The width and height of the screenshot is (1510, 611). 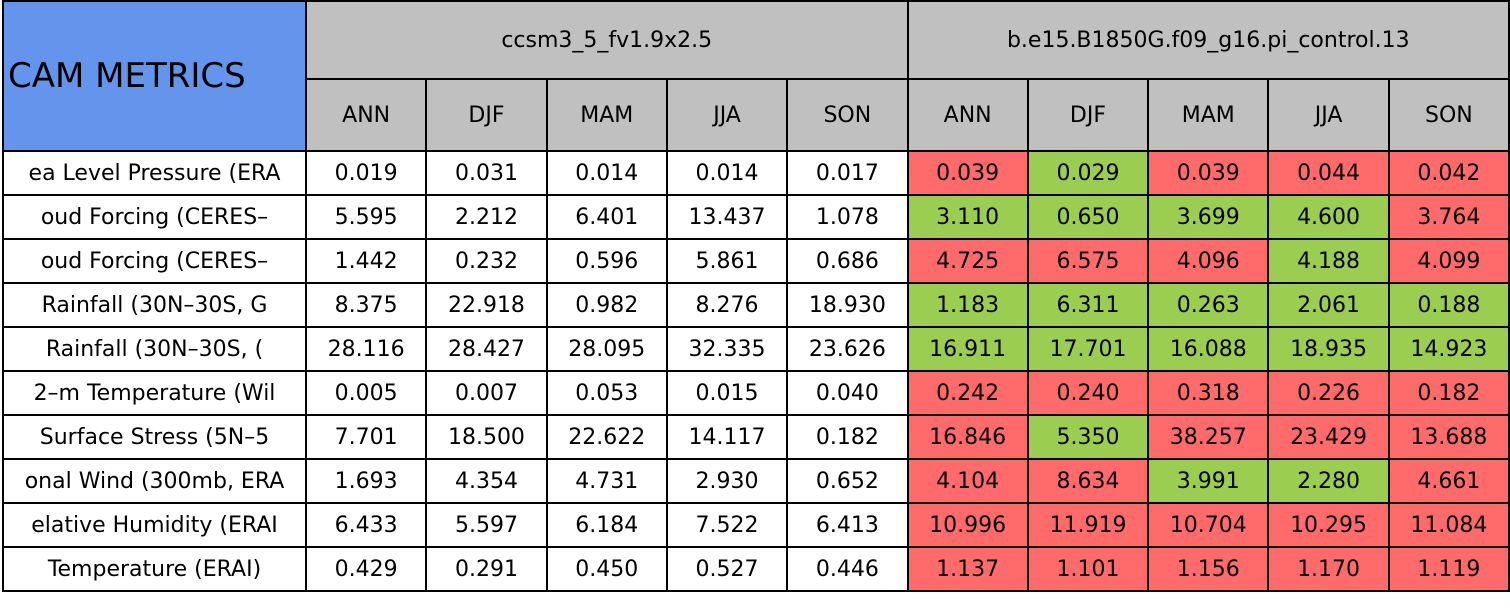 I want to click on metric-cell: 6.575, so click(x=1088, y=261).